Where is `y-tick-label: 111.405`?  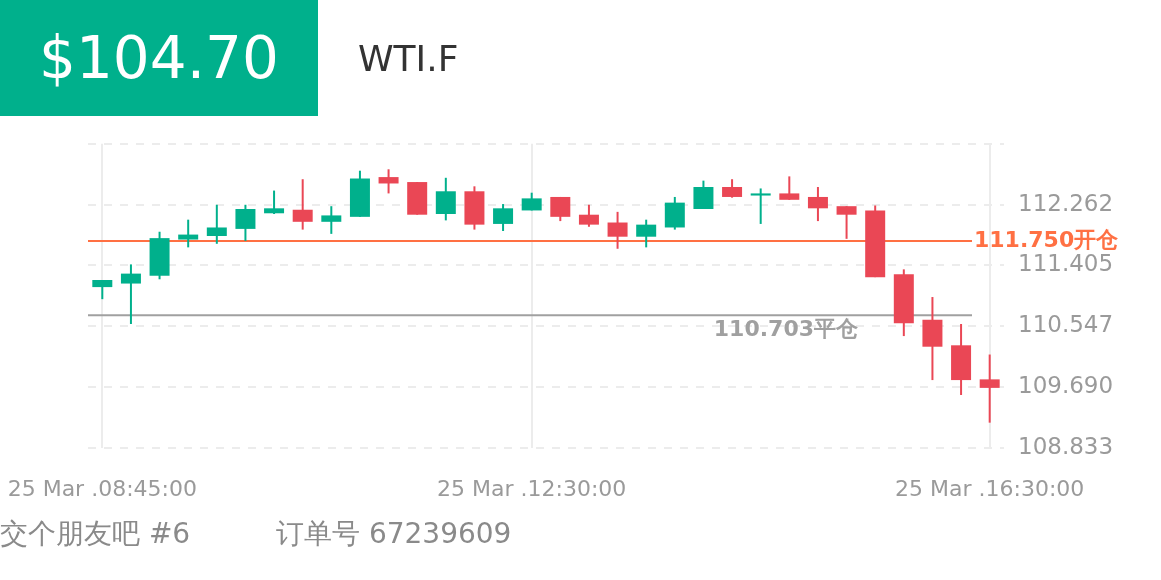 y-tick-label: 111.405 is located at coordinates (1066, 263).